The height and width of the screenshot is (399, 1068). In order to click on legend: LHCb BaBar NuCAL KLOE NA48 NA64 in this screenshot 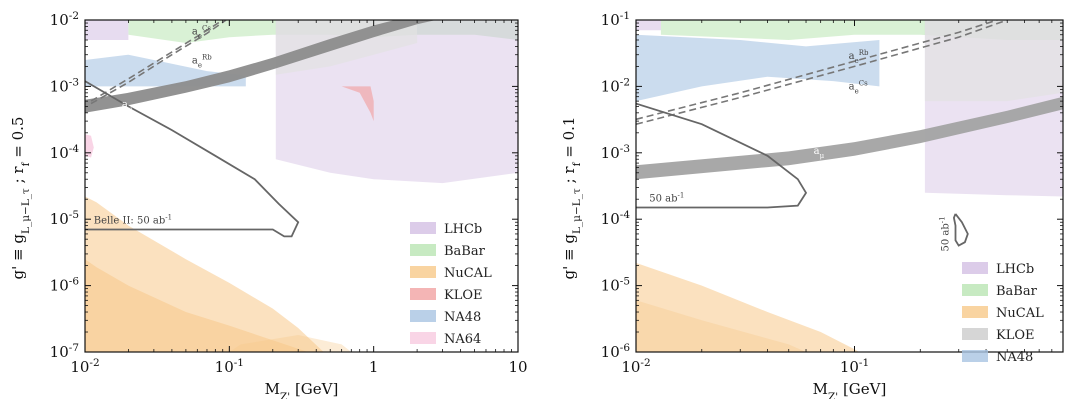, I will do `click(451, 284)`.